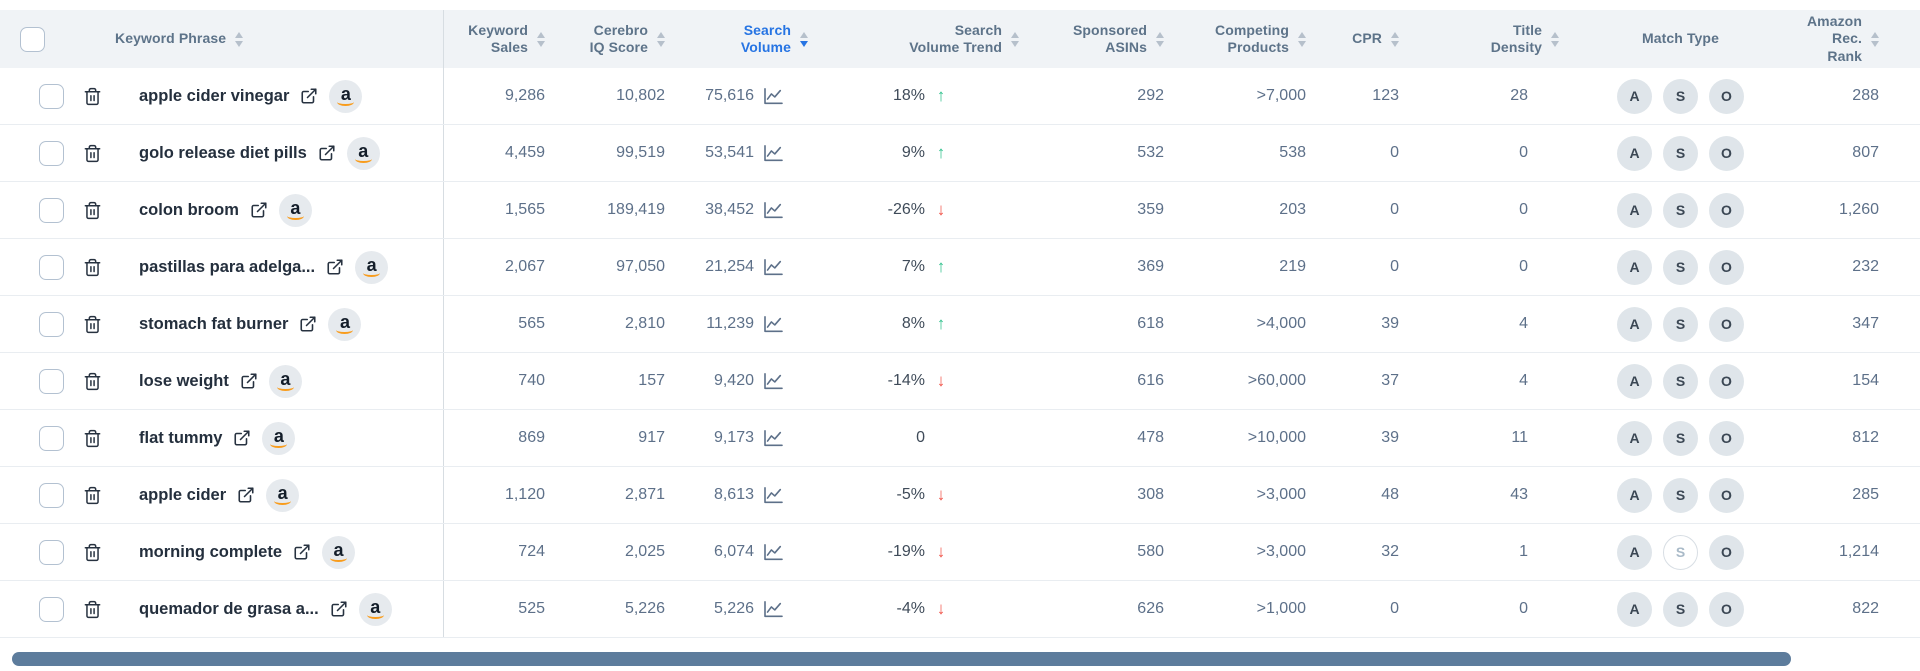 The image size is (1920, 671). I want to click on keyword-cell: flat tummy a, so click(281, 438).